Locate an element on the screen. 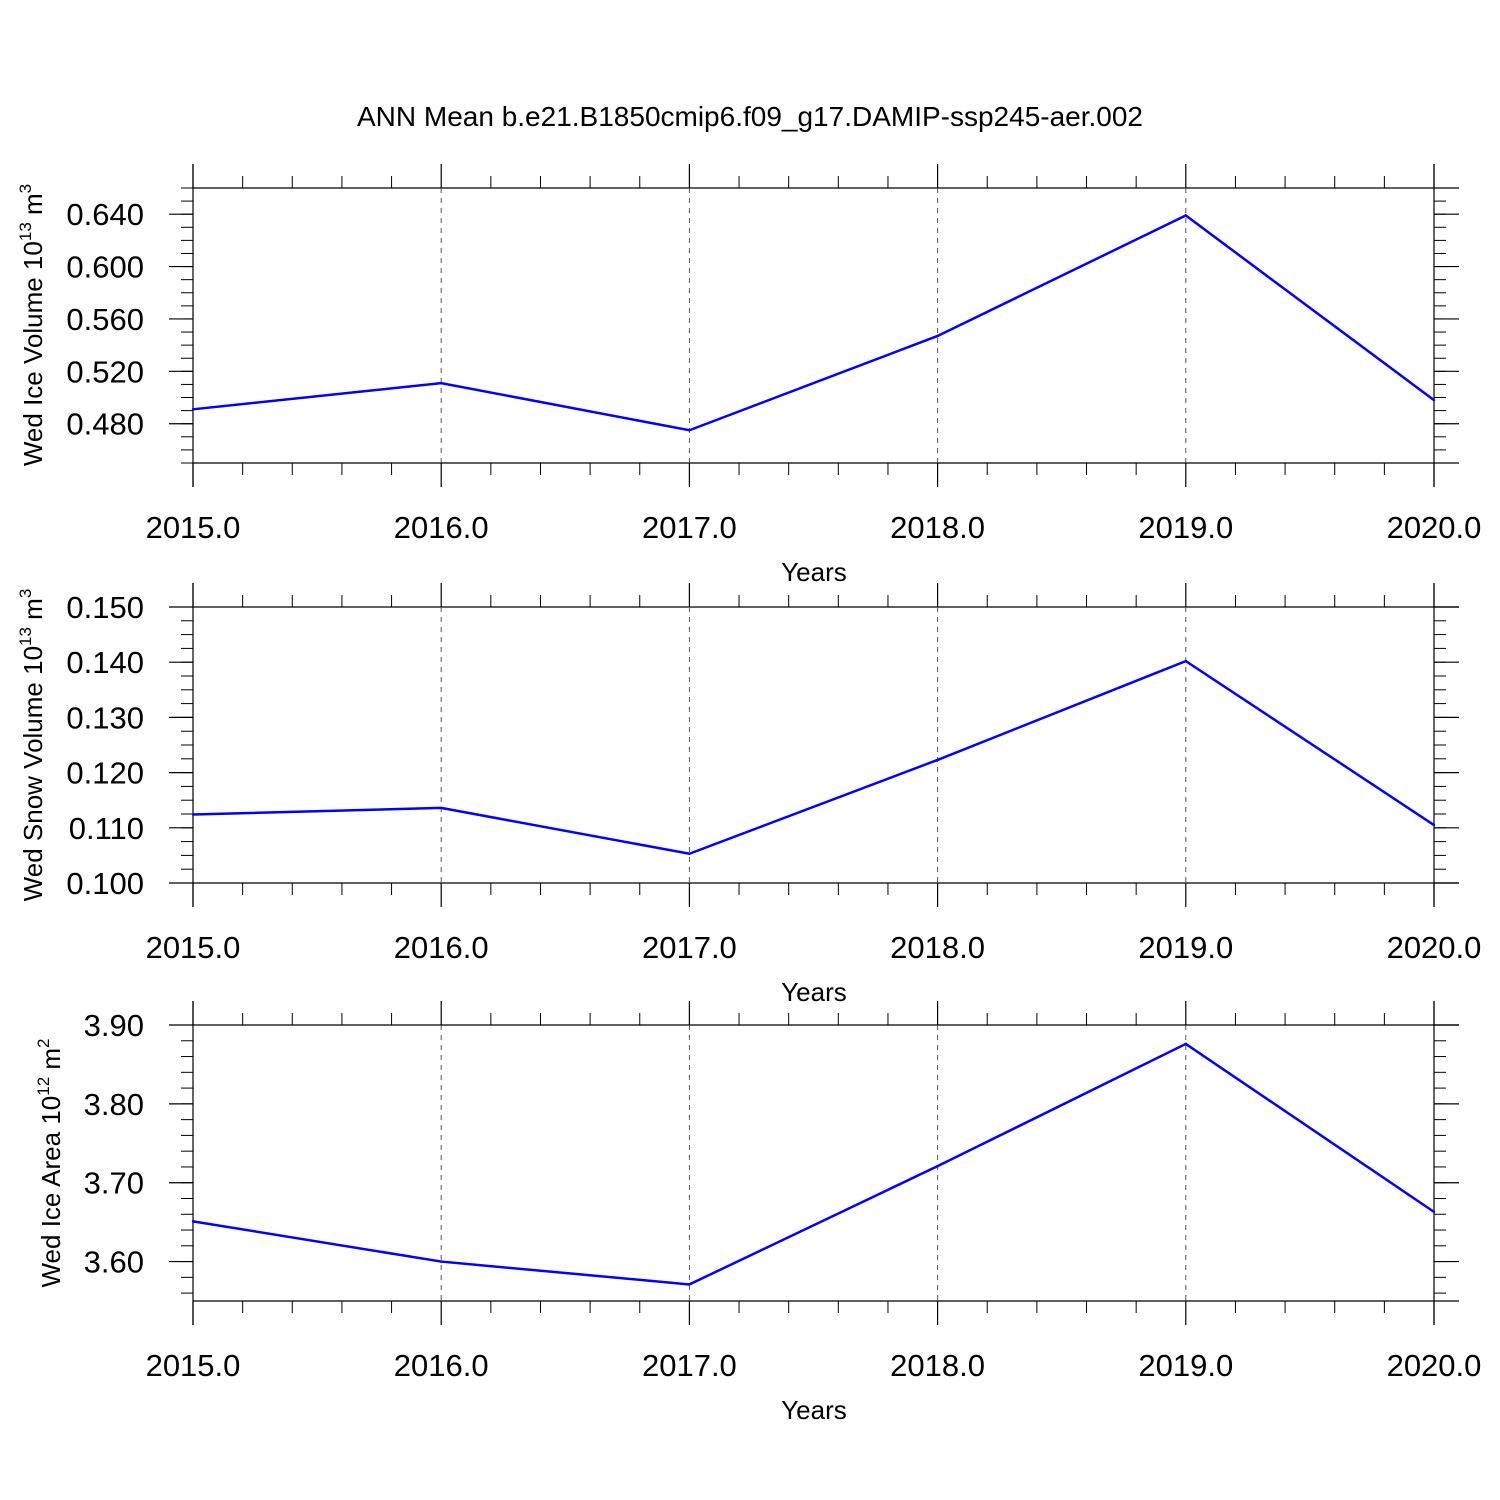  y-tick-label: 0.100 is located at coordinates (105, 883).